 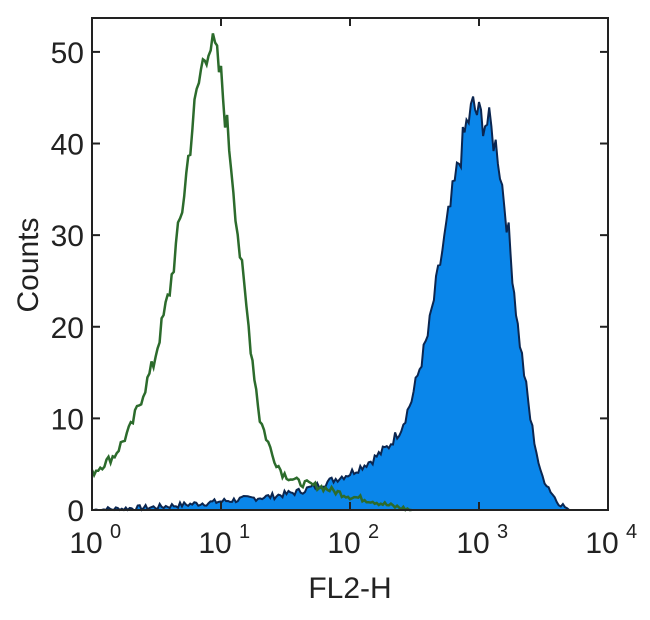 I want to click on y-tick-label: 30, so click(x=67, y=236).